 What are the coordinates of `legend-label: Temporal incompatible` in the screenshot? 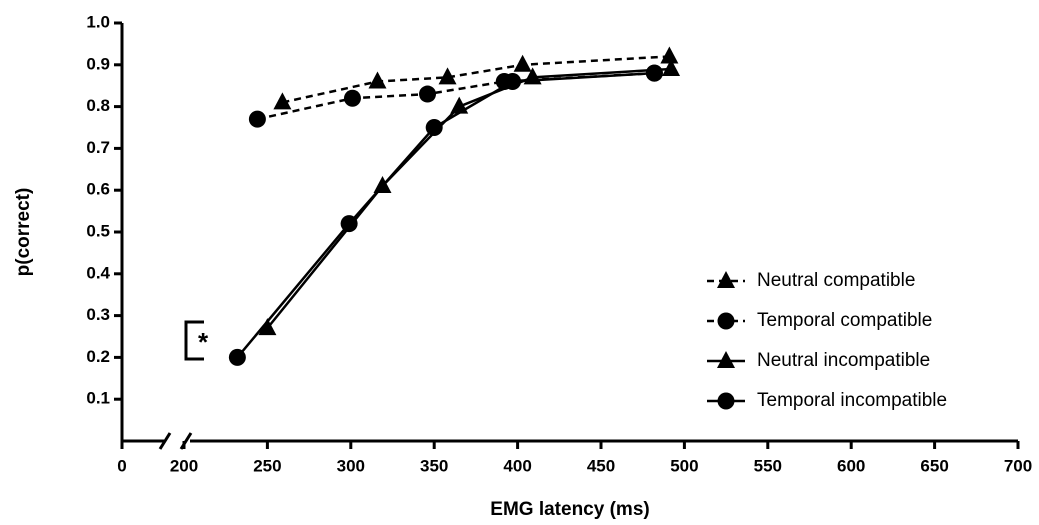 It's located at (852, 400).